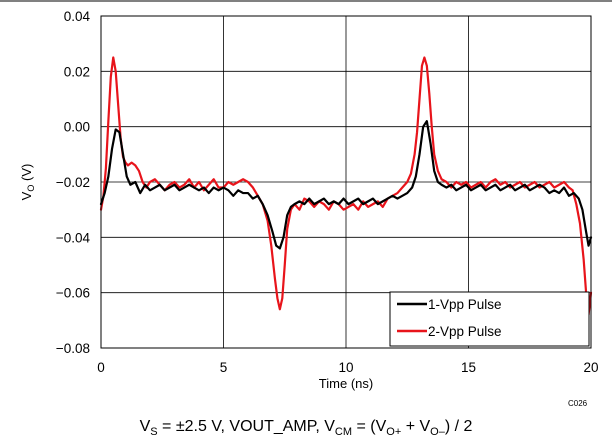 The height and width of the screenshot is (443, 612). Describe the element at coordinates (77, 16) in the screenshot. I see `y-tick-label: 0.04` at that location.